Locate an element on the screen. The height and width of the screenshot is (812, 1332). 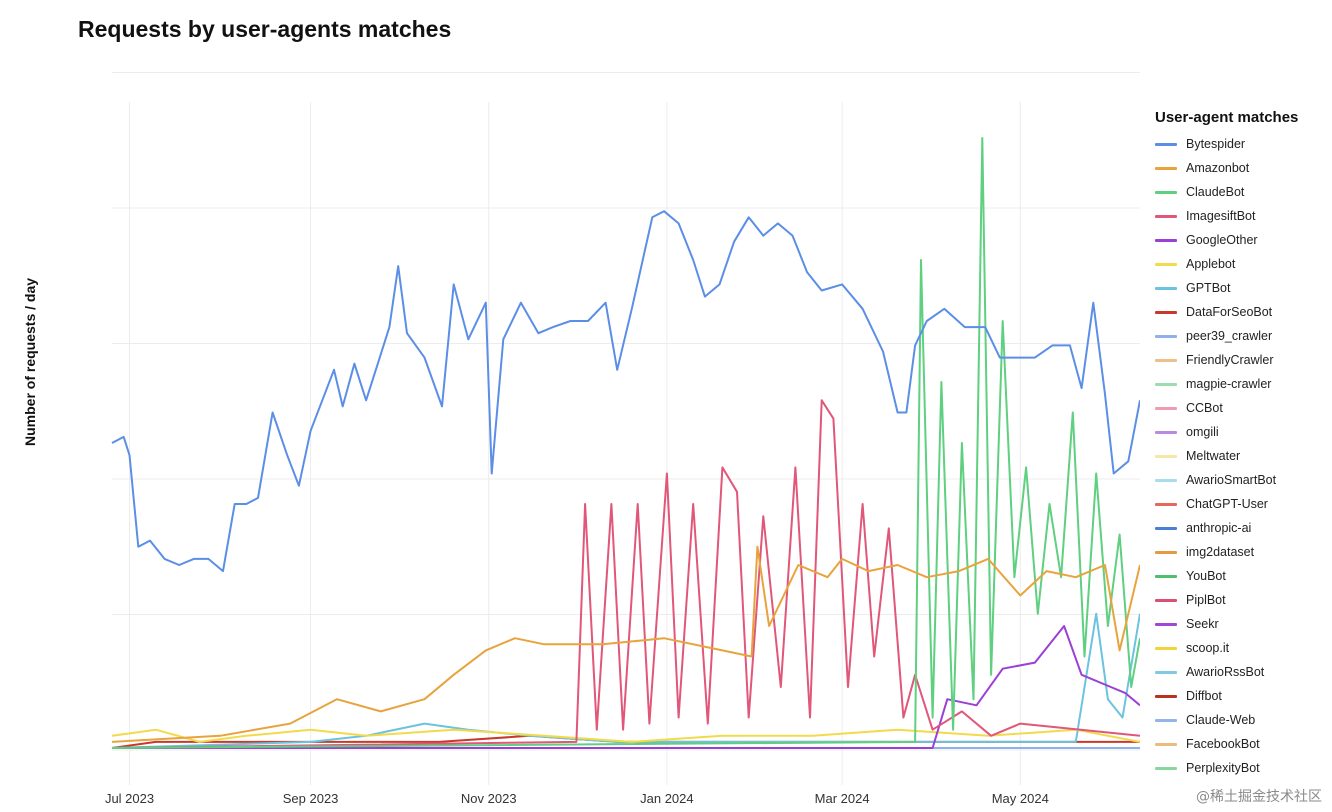
legend-item: ChatGPT-User is located at coordinates (1240, 504).